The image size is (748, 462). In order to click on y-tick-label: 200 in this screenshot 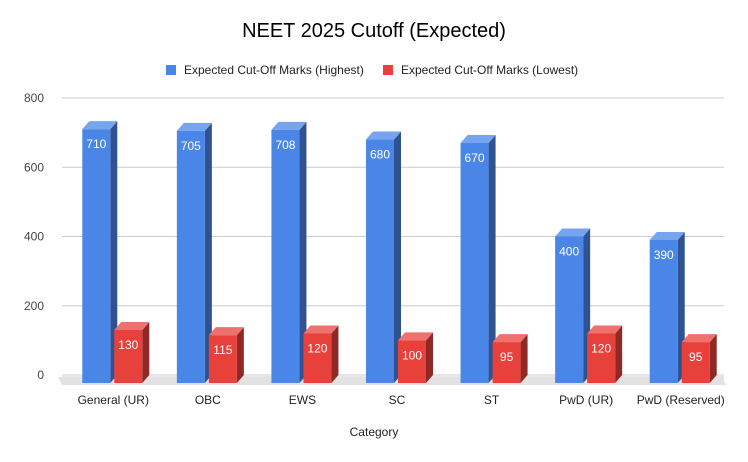, I will do `click(34, 306)`.